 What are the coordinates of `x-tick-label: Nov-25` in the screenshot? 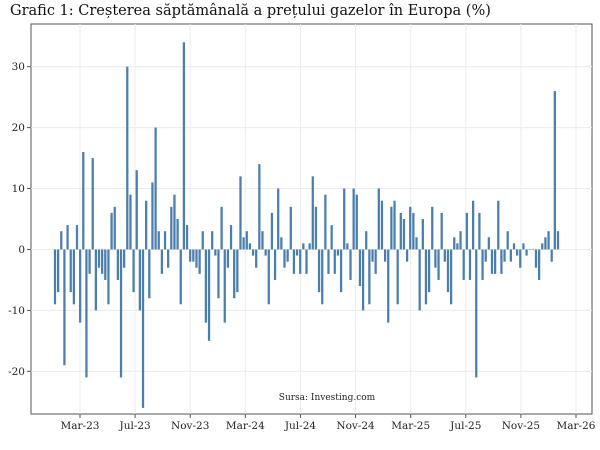 It's located at (521, 426).